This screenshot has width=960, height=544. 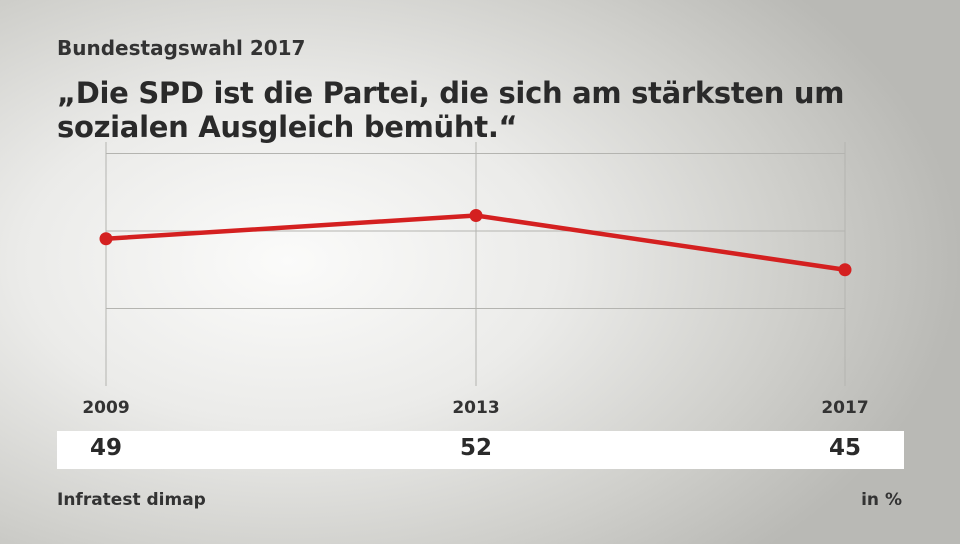 I want to click on value-label-2013: 52, so click(x=476, y=448).